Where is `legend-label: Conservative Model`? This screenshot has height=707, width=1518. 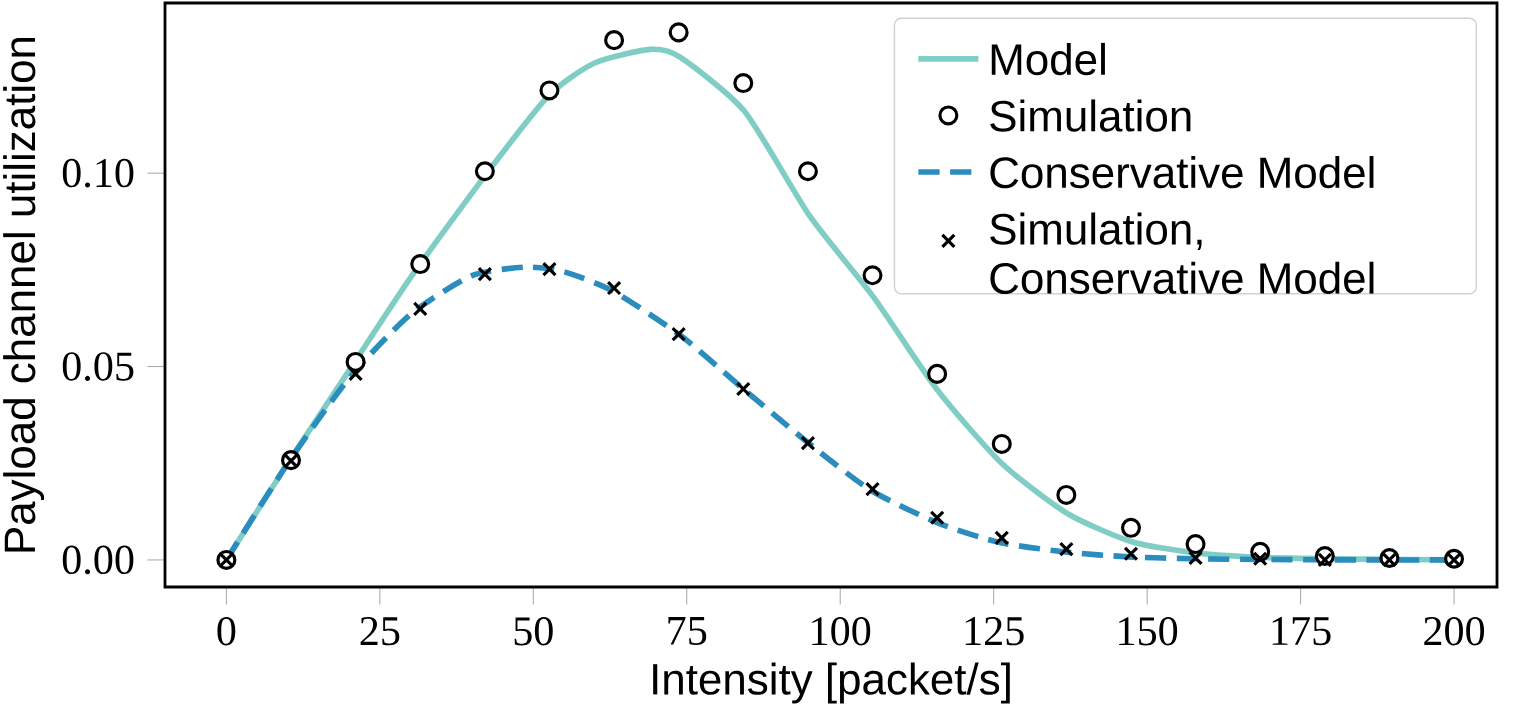 legend-label: Conservative Model is located at coordinates (1182, 172).